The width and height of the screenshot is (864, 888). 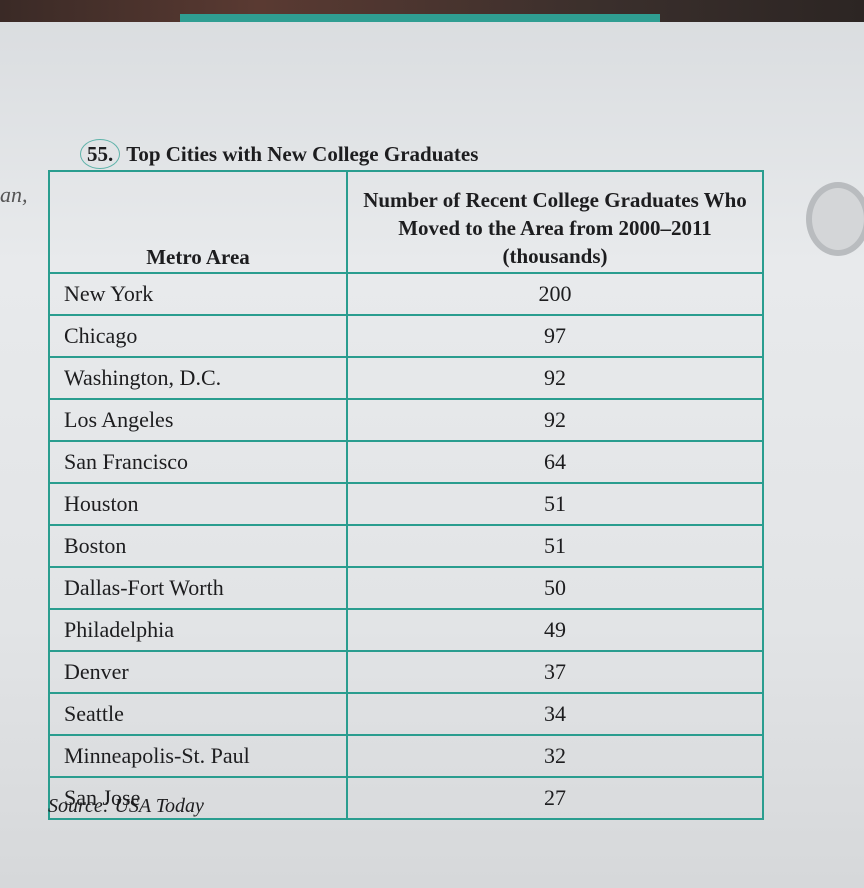 What do you see at coordinates (555, 462) in the screenshot?
I see `count-cell: 64` at bounding box center [555, 462].